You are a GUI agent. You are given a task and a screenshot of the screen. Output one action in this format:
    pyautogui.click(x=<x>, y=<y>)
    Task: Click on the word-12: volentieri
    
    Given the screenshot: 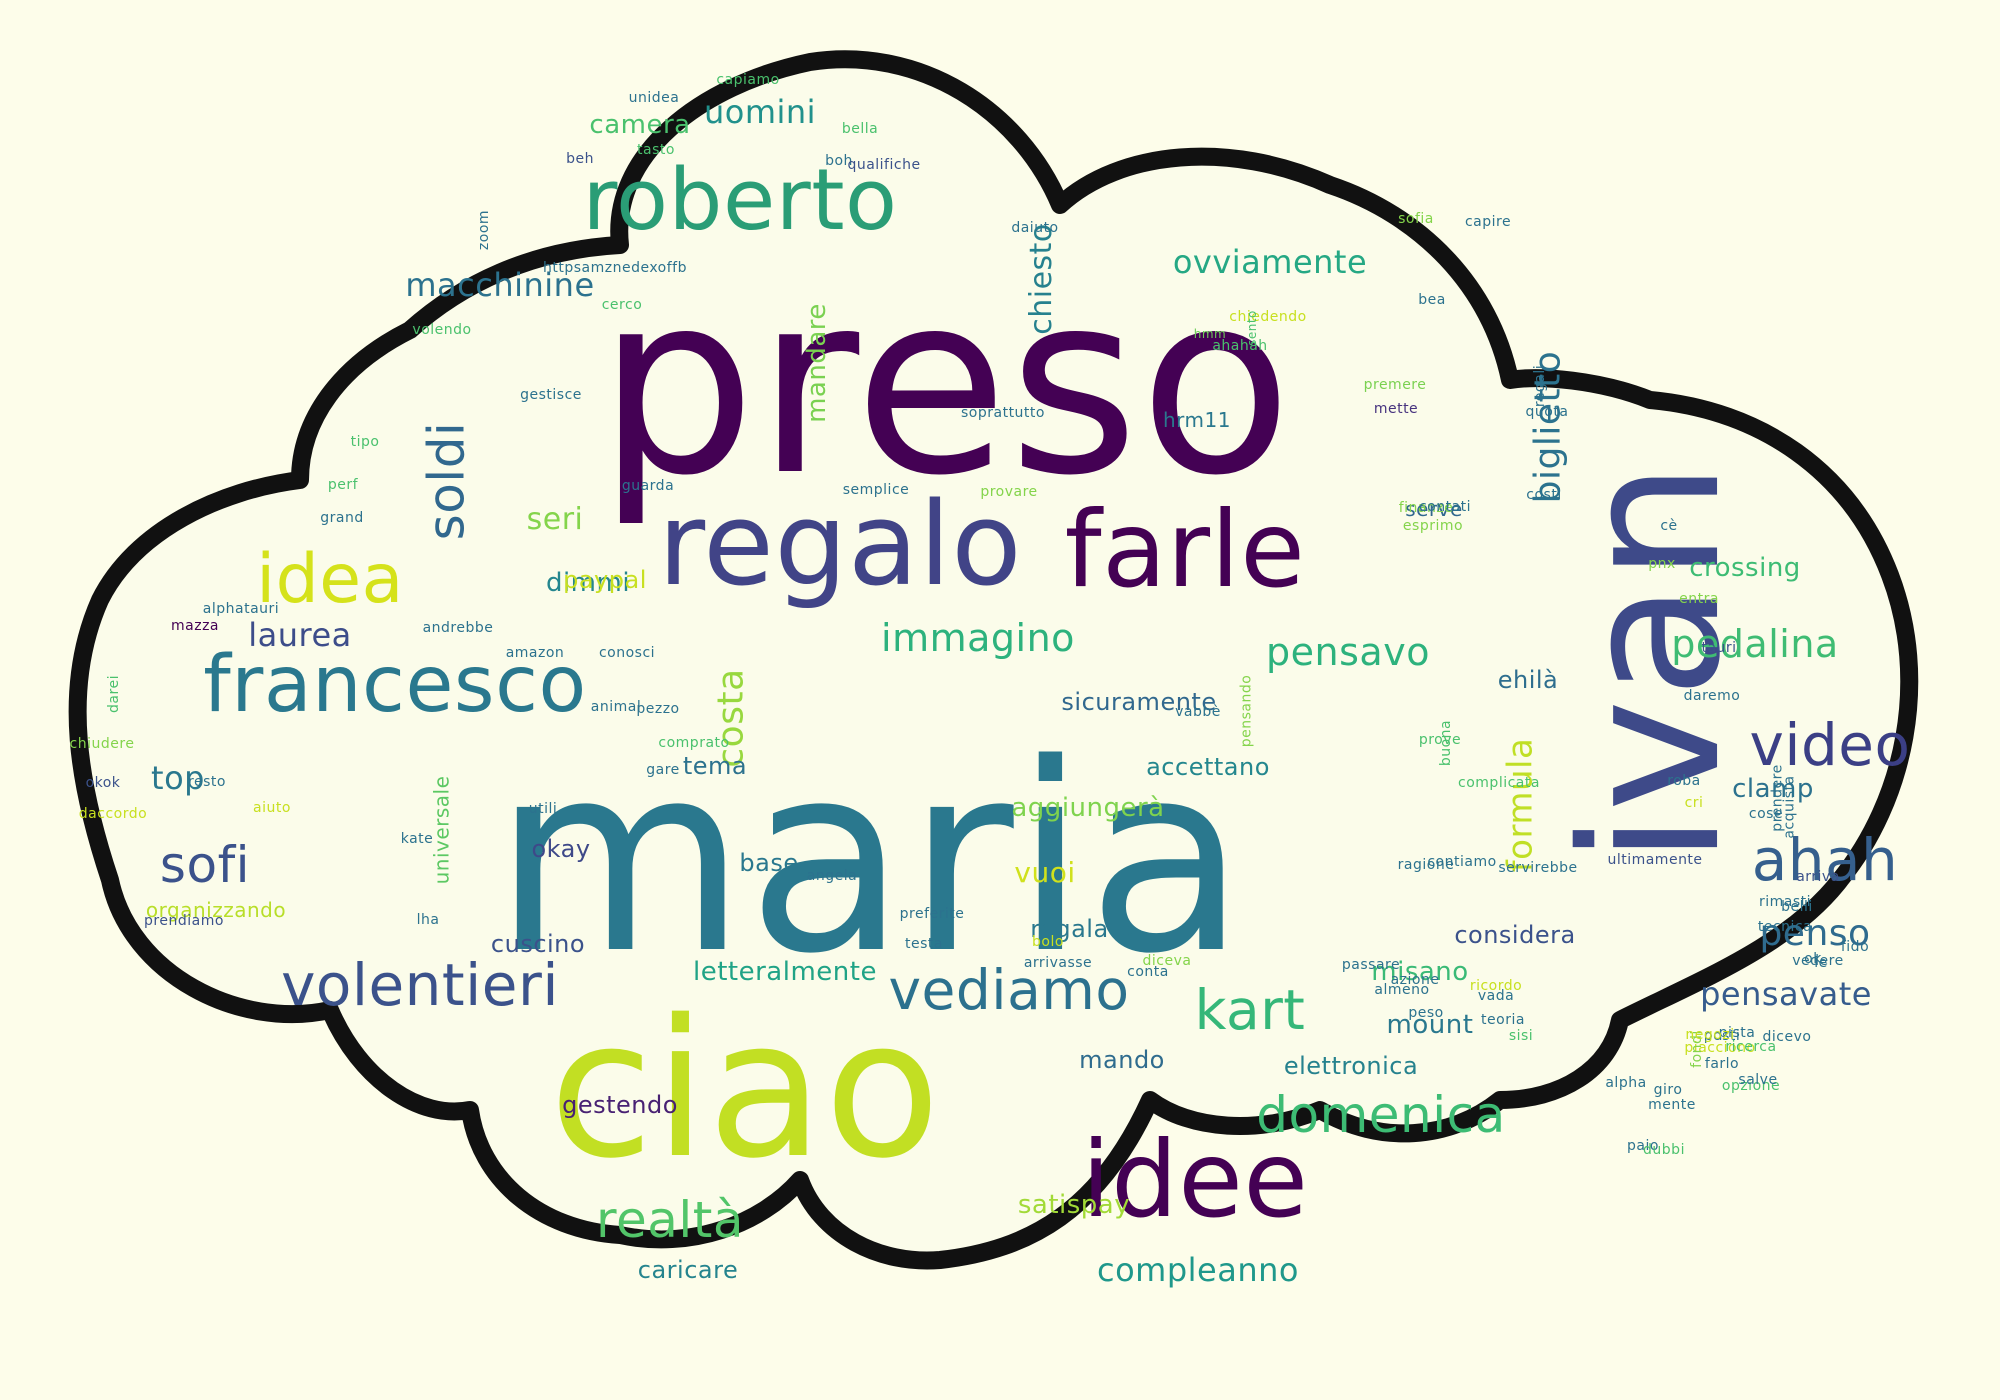 What is the action you would take?
    pyautogui.click(x=420, y=985)
    